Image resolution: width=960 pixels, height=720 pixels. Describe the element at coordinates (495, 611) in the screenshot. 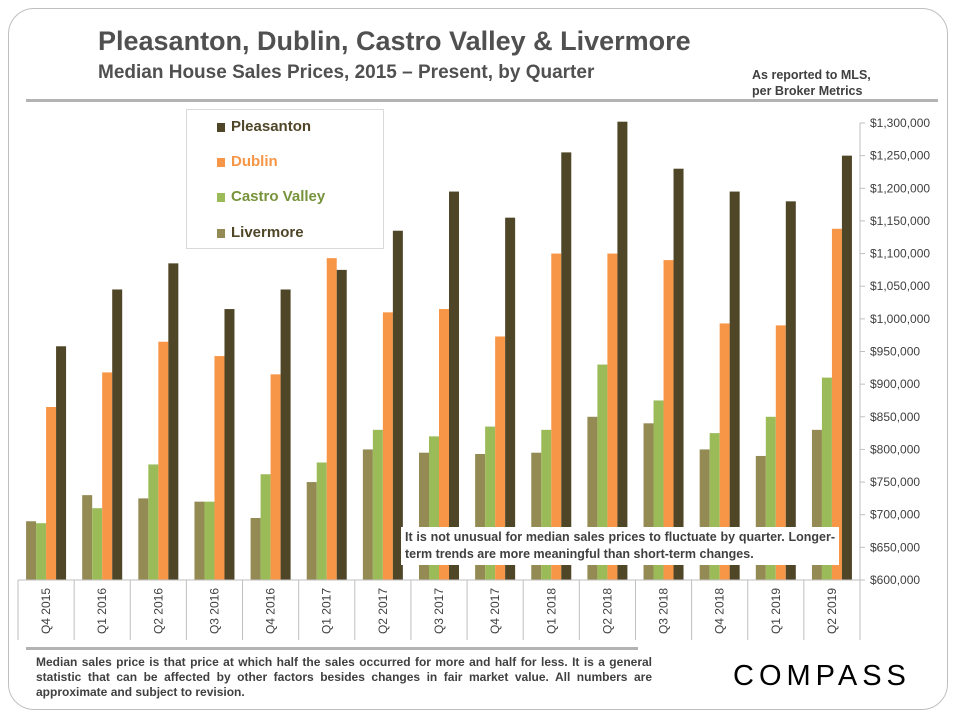

I see `x-tick-label: Q4 2017` at that location.